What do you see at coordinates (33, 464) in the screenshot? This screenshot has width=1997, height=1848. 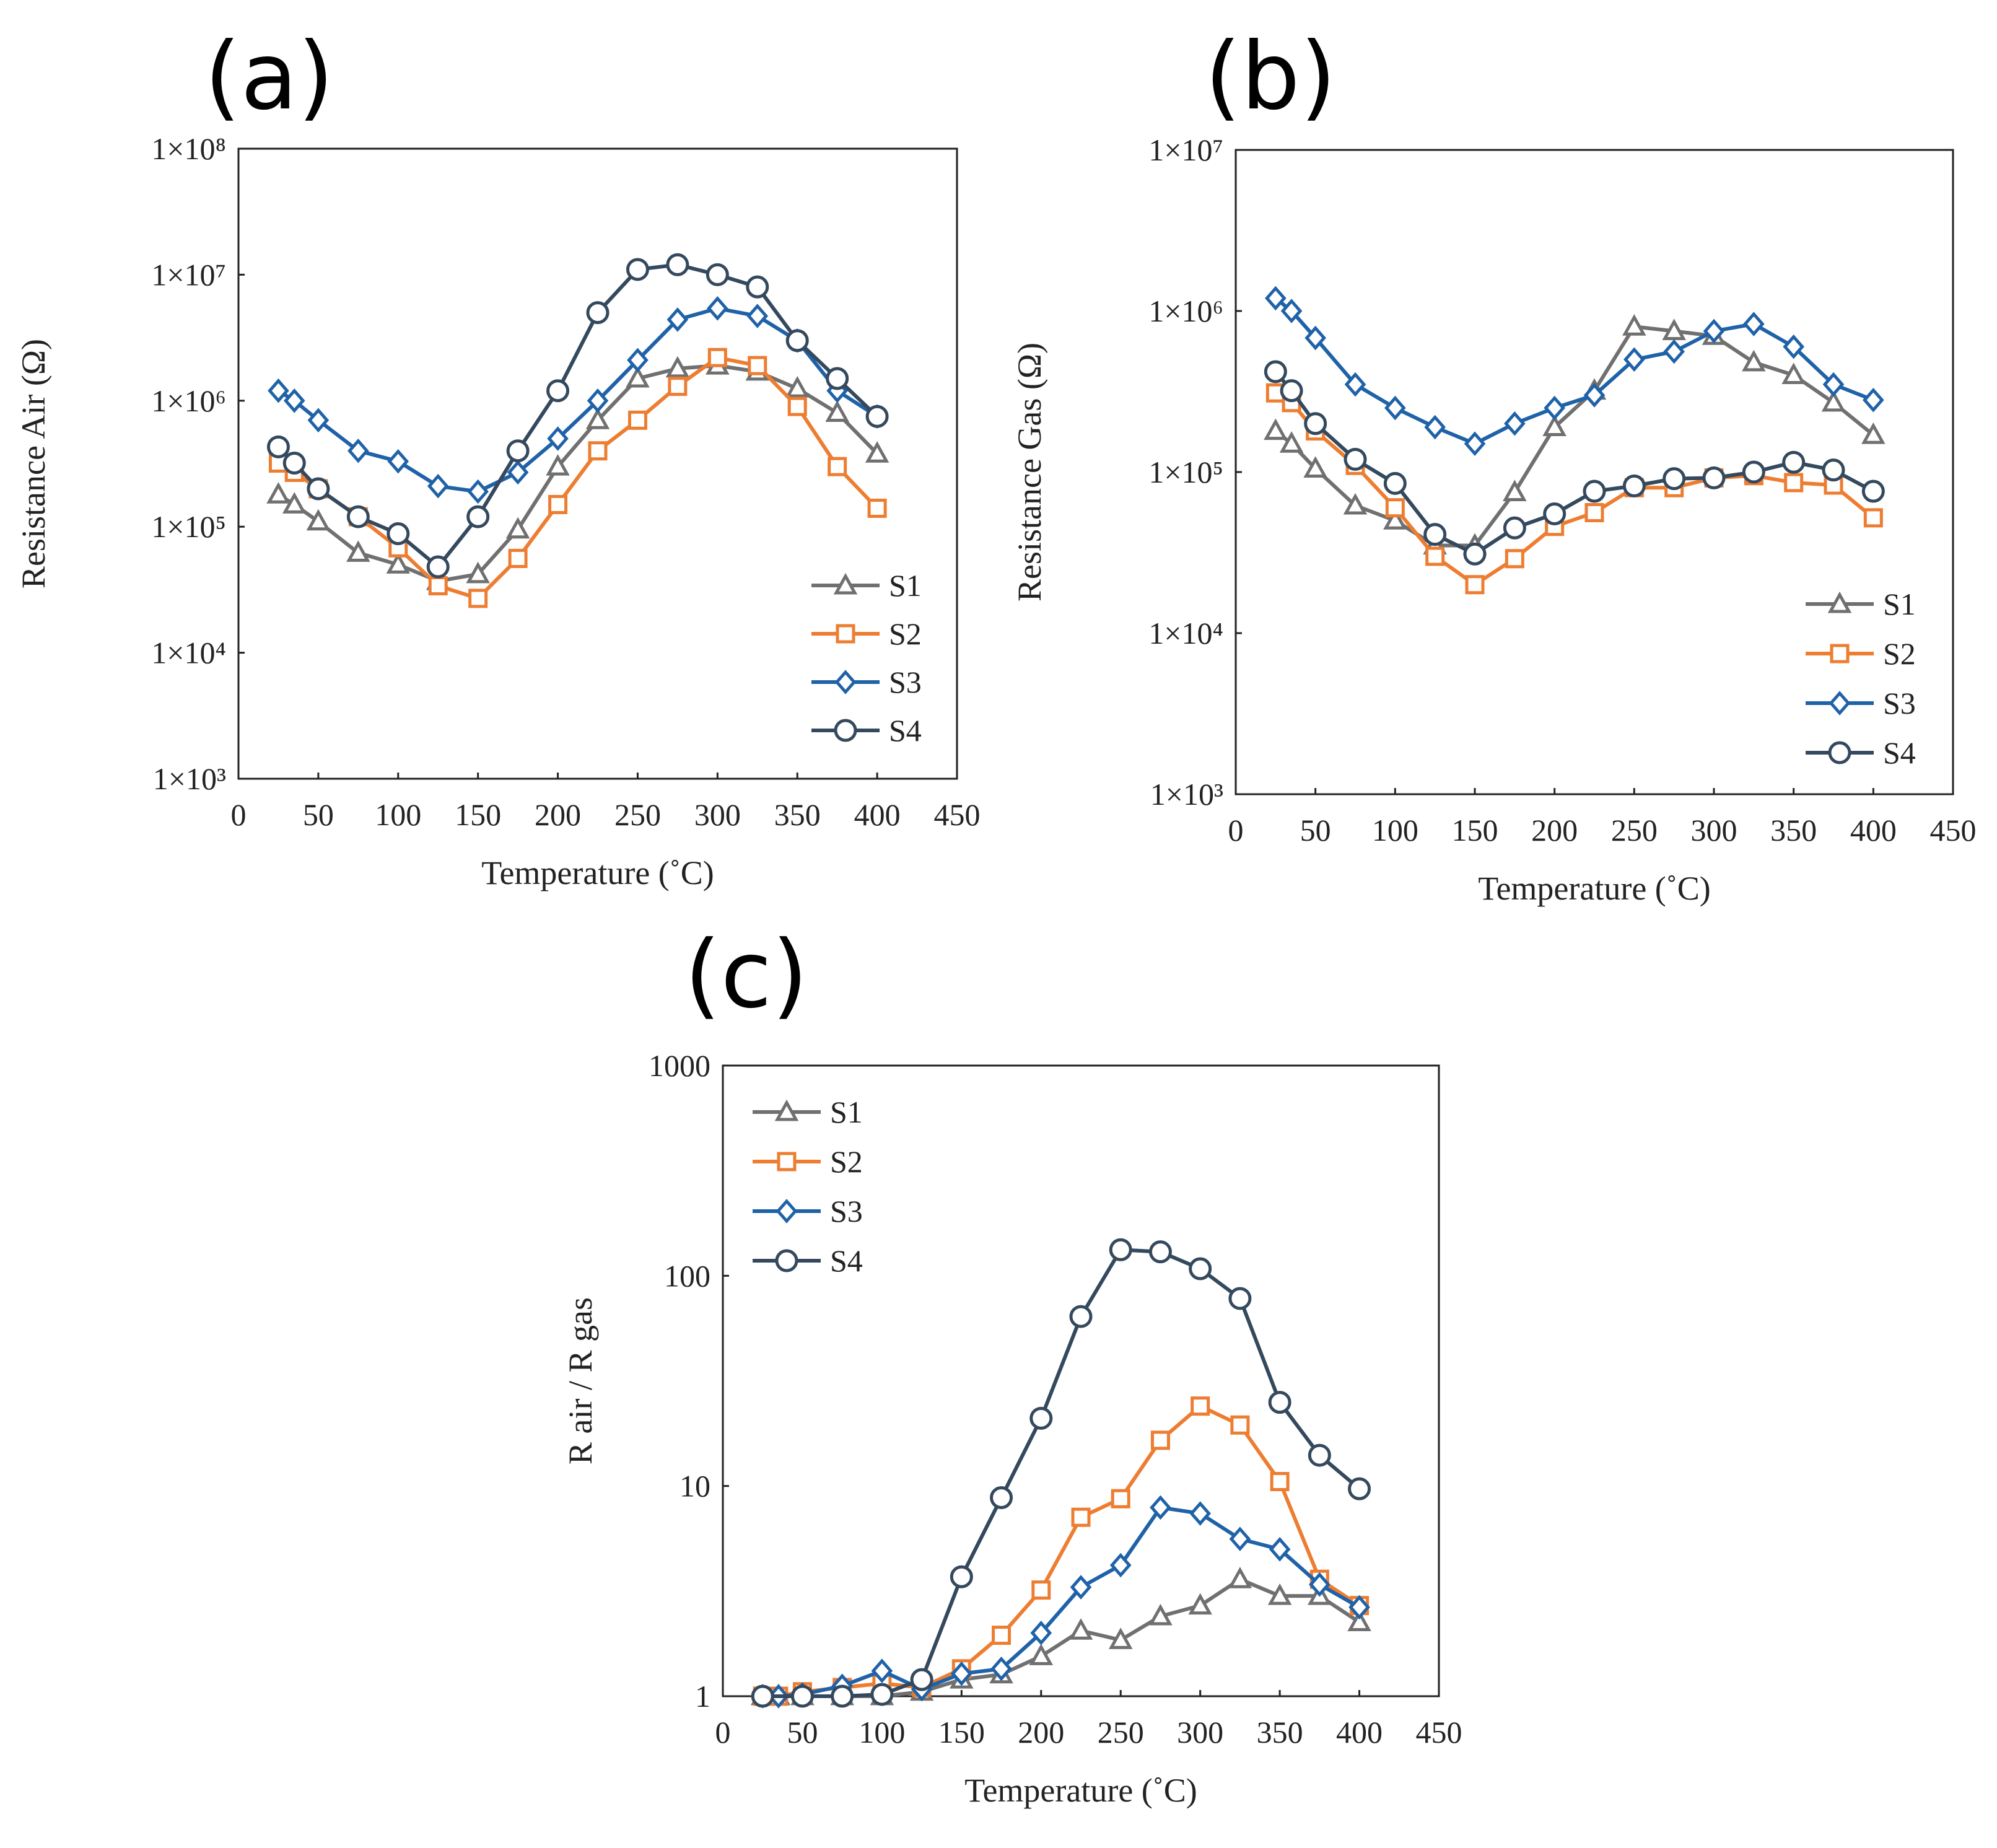 I see `y-axis-title: Resistance Air (Ω)` at bounding box center [33, 464].